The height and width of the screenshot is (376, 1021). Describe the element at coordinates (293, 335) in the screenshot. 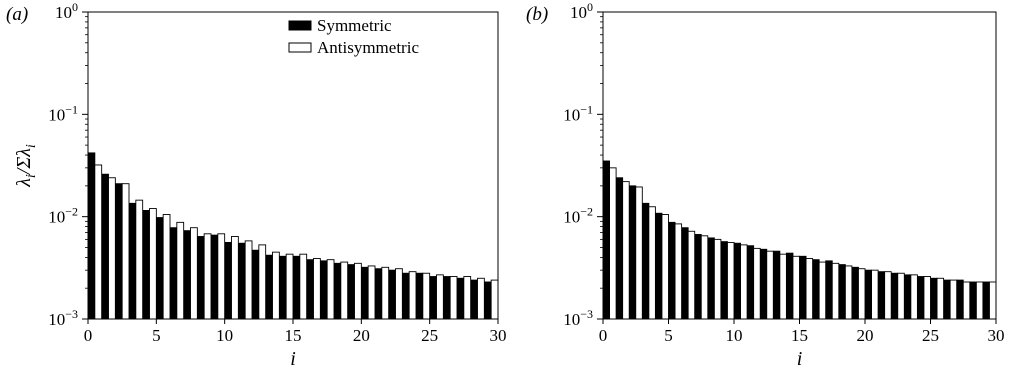

I see `x-tick-label: 15` at that location.